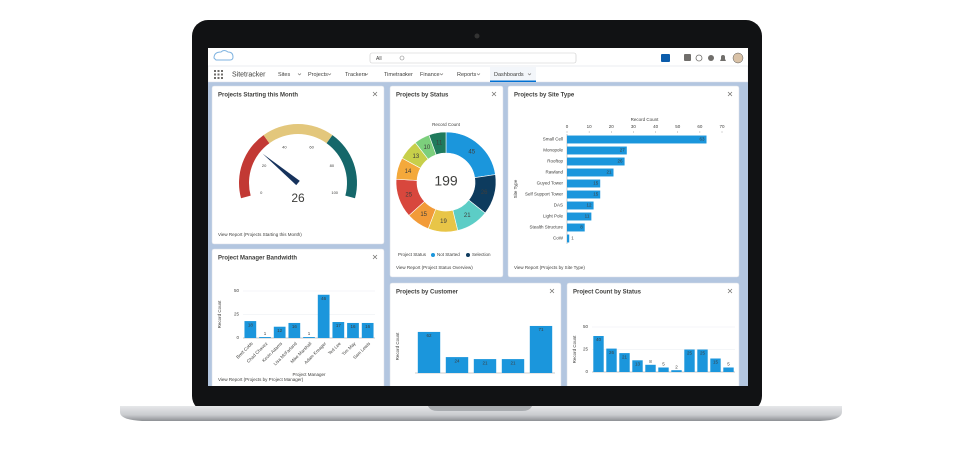  I want to click on legend-label: Selection, so click(481, 254).